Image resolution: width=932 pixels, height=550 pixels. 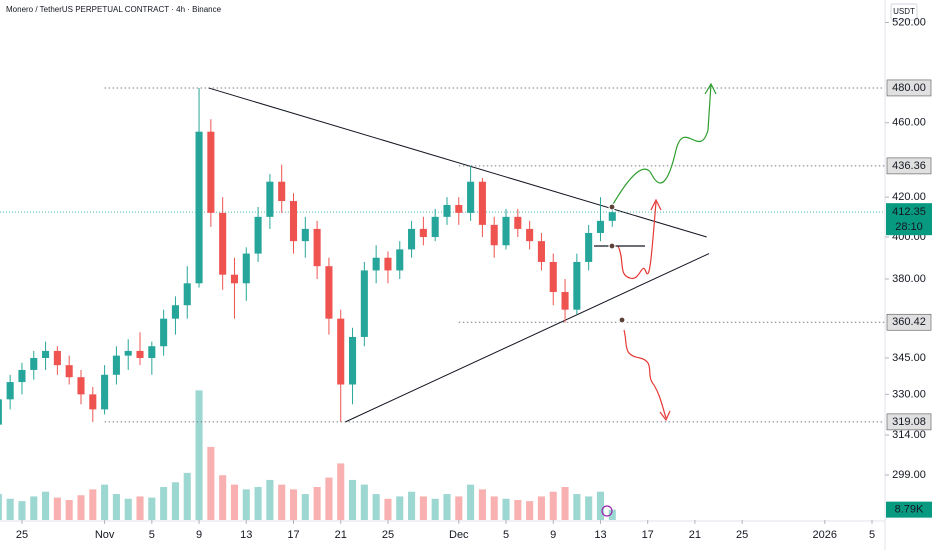 I want to click on x-tick-label: 13, so click(x=600, y=535).